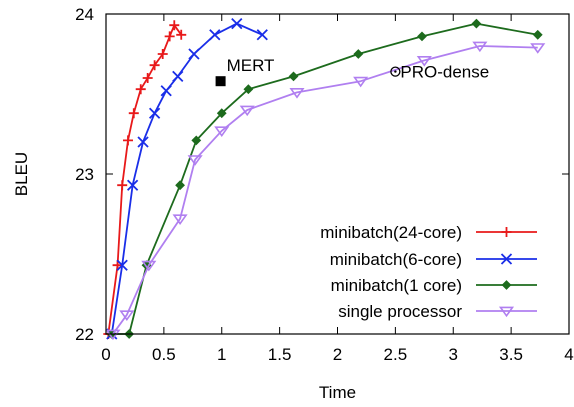  What do you see at coordinates (444, 72) in the screenshot?
I see `annotation-label: PRO-dense` at bounding box center [444, 72].